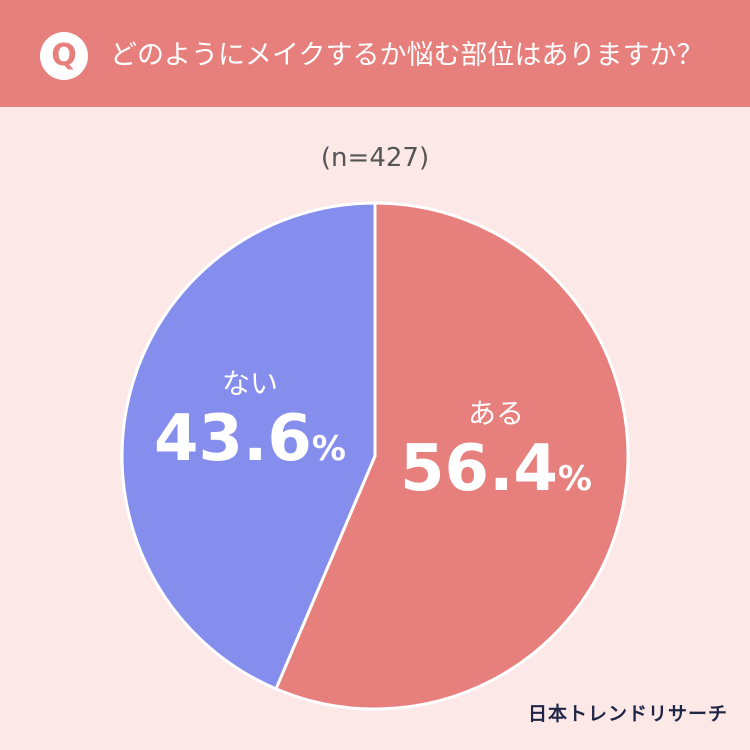  Describe the element at coordinates (495, 413) in the screenshot. I see `label-aru-name: ある` at that location.